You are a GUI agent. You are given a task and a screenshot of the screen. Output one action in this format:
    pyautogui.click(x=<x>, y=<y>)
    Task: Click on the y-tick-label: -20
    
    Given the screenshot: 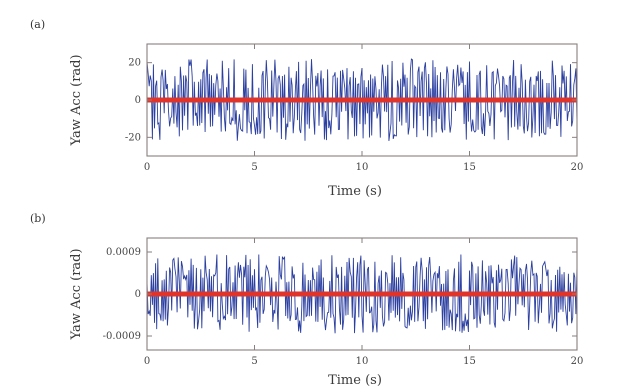 What is the action you would take?
    pyautogui.click(x=133, y=137)
    